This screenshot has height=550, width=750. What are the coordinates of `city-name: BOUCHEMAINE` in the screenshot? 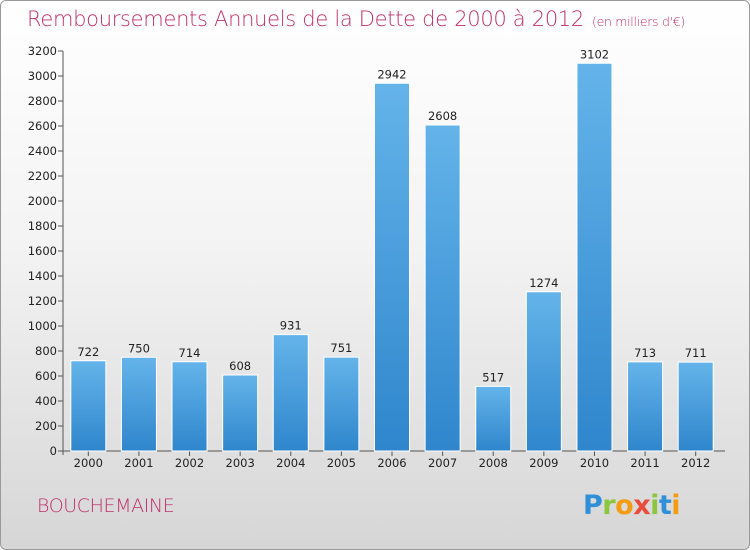 It's located at (106, 506).